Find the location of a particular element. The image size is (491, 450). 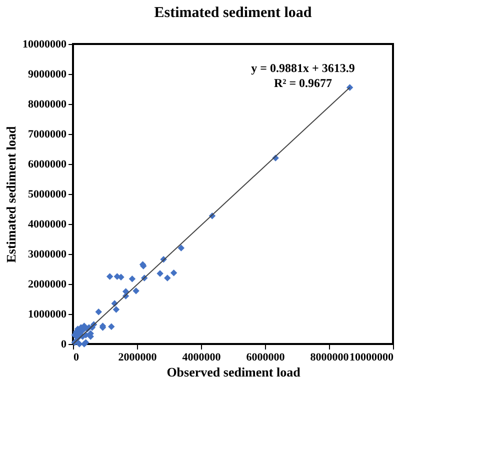

annotation: y = 0.9881x + 3613.9 is located at coordinates (303, 68).